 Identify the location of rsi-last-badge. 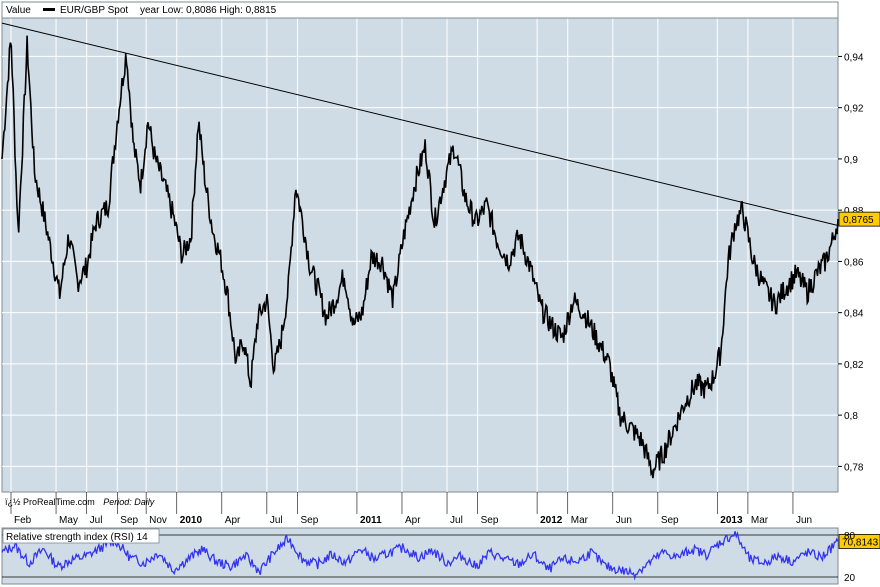
(859, 541).